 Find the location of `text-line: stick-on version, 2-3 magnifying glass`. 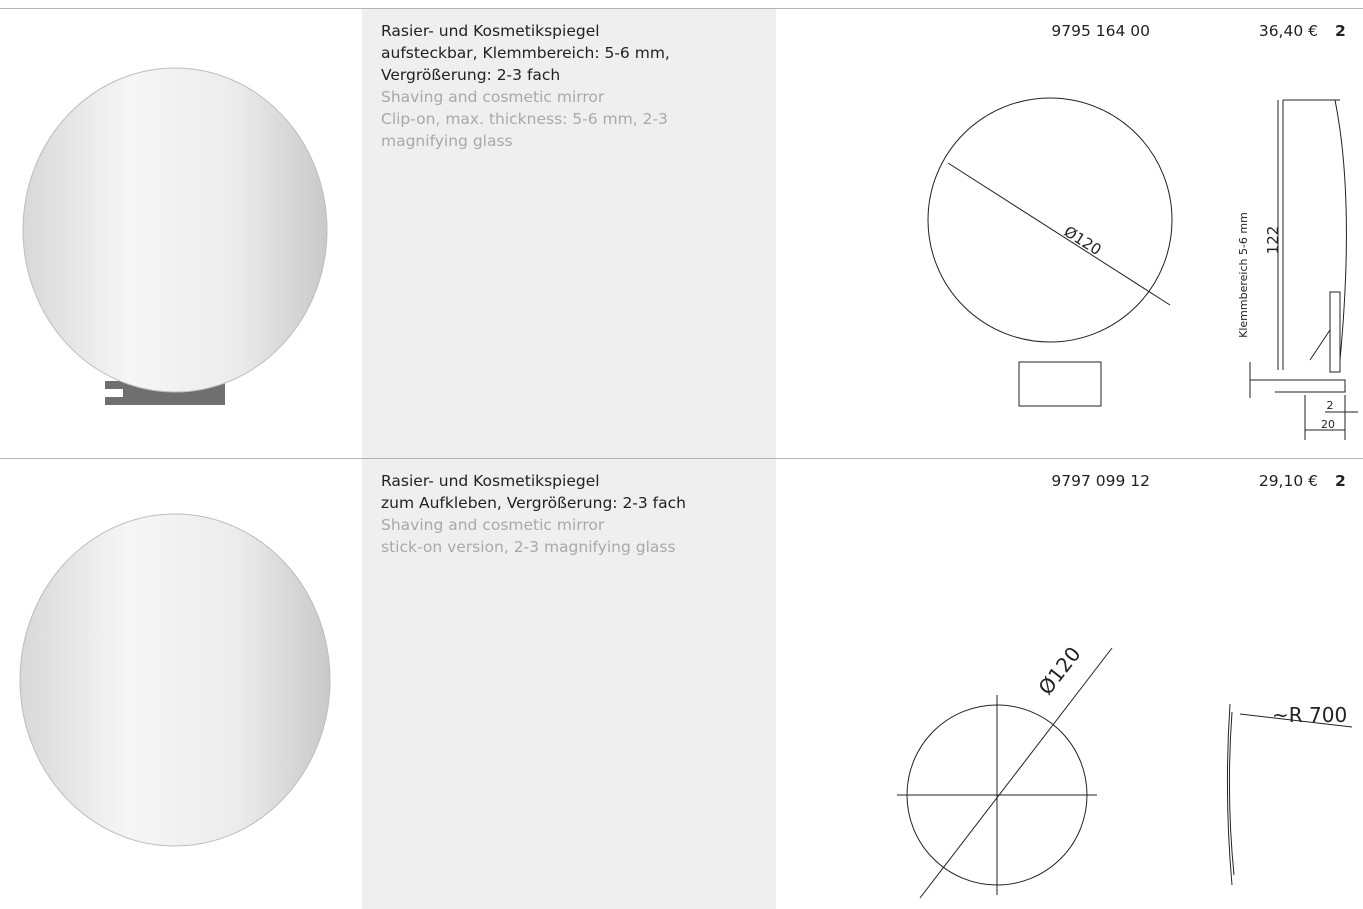

text-line: stick-on version, 2-3 magnifying glass is located at coordinates (528, 547).